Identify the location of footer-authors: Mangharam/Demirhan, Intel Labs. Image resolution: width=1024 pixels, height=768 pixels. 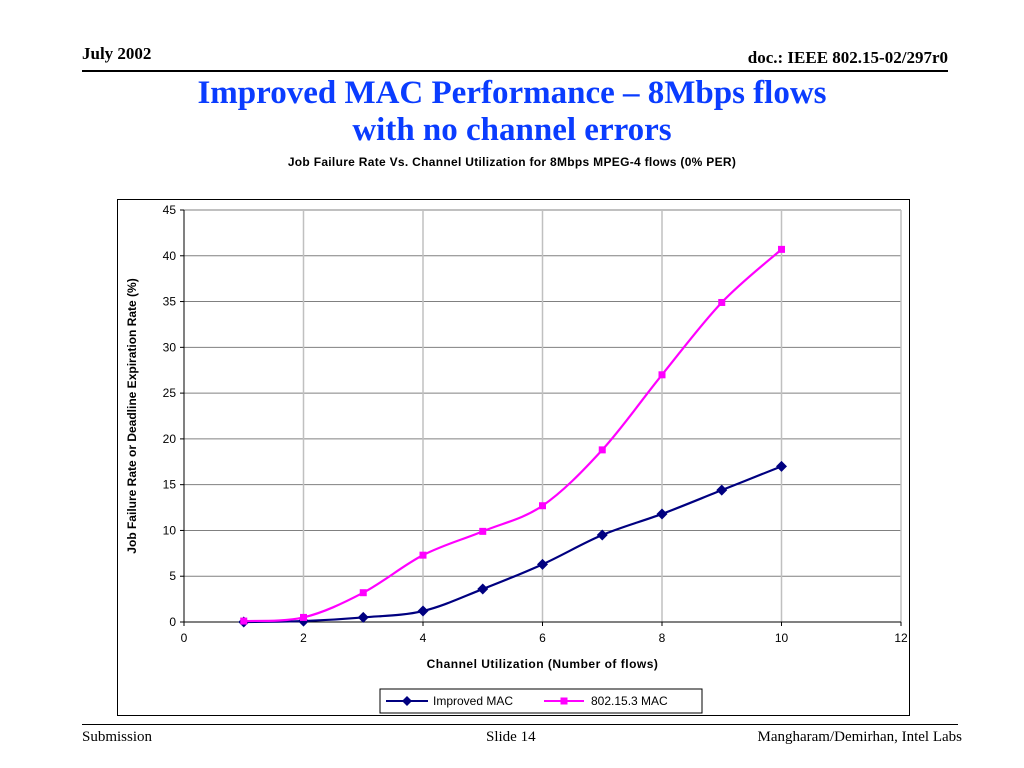
(859, 737).